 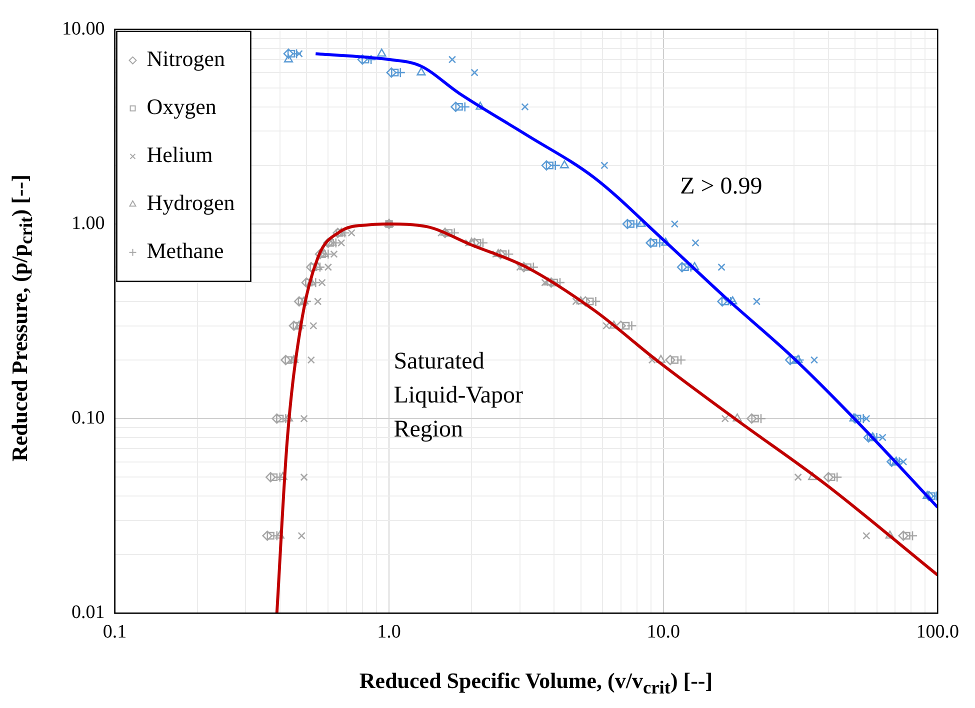 What do you see at coordinates (83, 29) in the screenshot?
I see `y-tick-label: 10.00` at bounding box center [83, 29].